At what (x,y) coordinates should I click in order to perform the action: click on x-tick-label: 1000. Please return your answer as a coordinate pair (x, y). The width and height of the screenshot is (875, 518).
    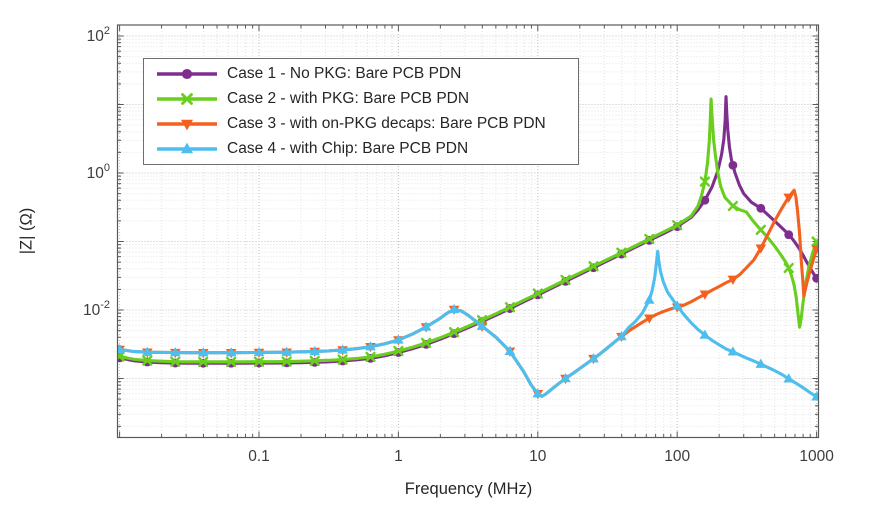
    Looking at the image, I should click on (816, 456).